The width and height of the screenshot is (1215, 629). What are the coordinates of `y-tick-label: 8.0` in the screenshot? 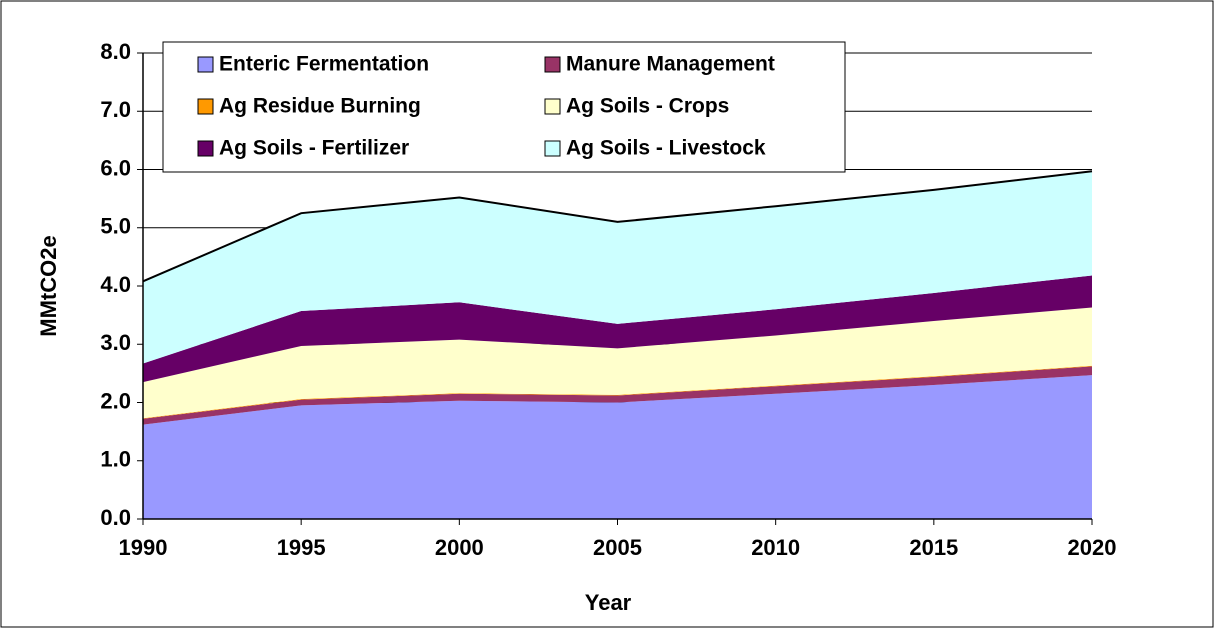 It's located at (115, 51).